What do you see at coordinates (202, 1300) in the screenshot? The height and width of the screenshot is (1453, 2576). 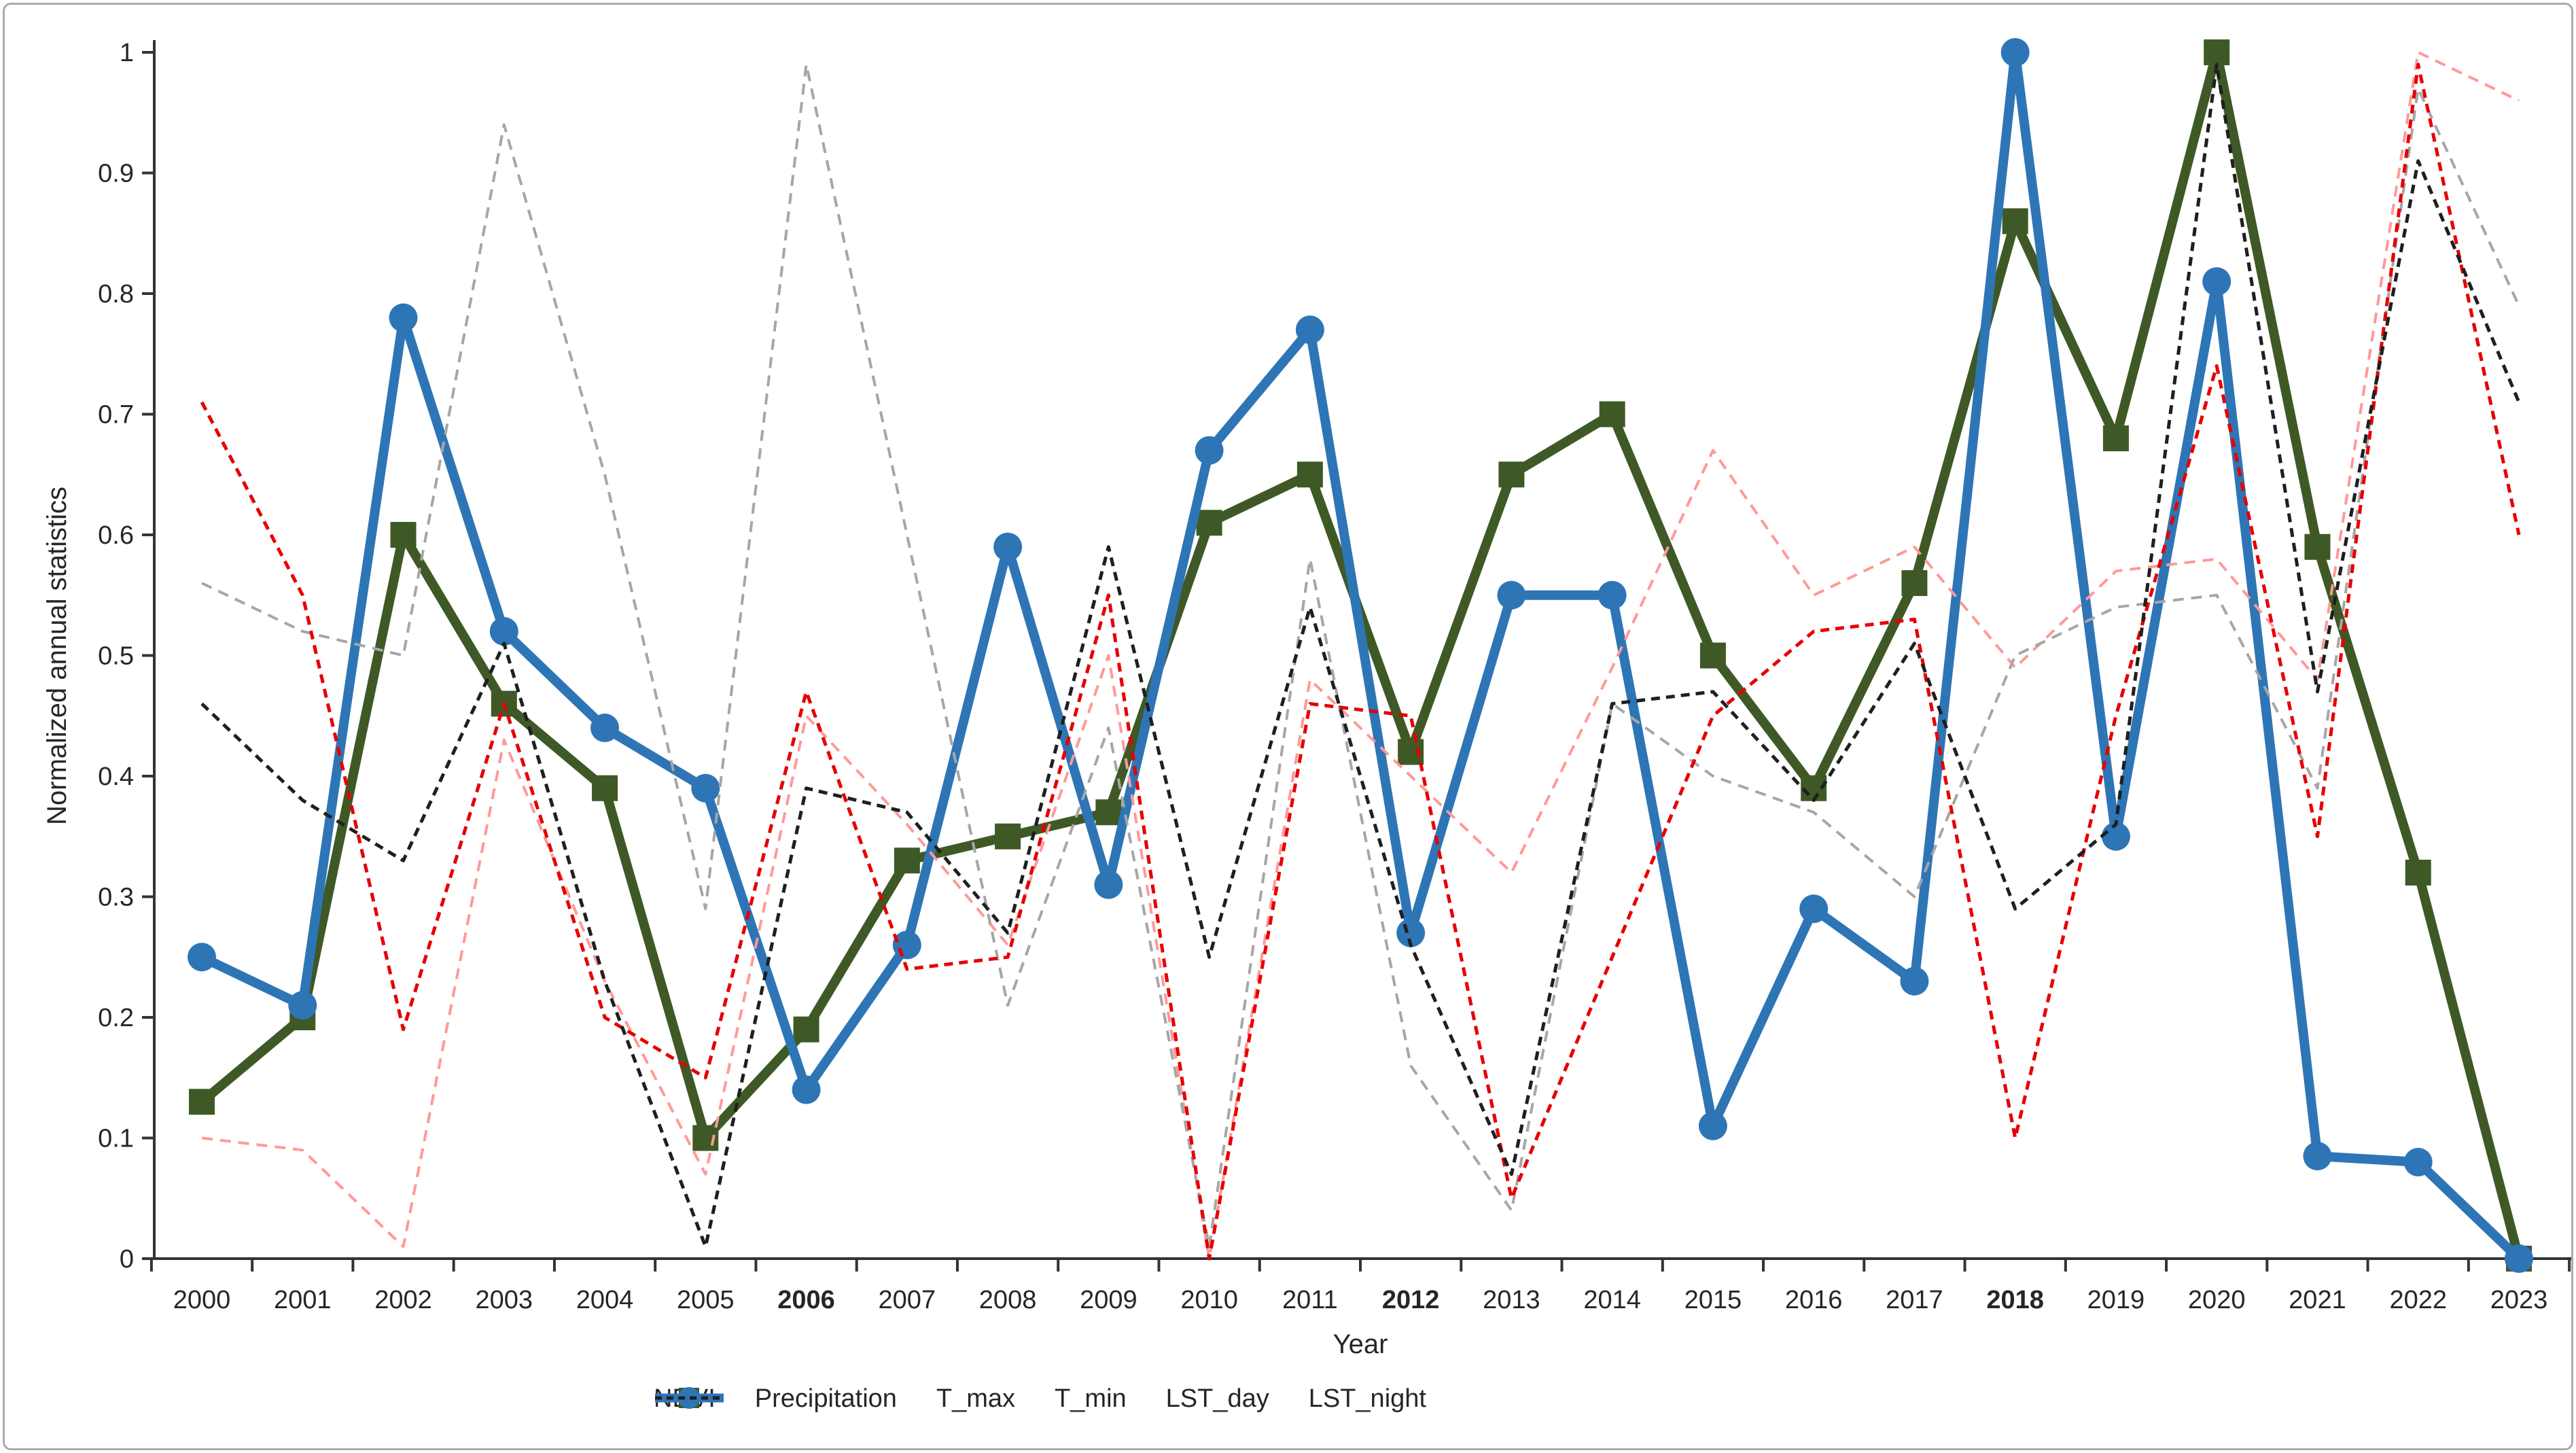 I see `x-tick-label: 2000` at bounding box center [202, 1300].